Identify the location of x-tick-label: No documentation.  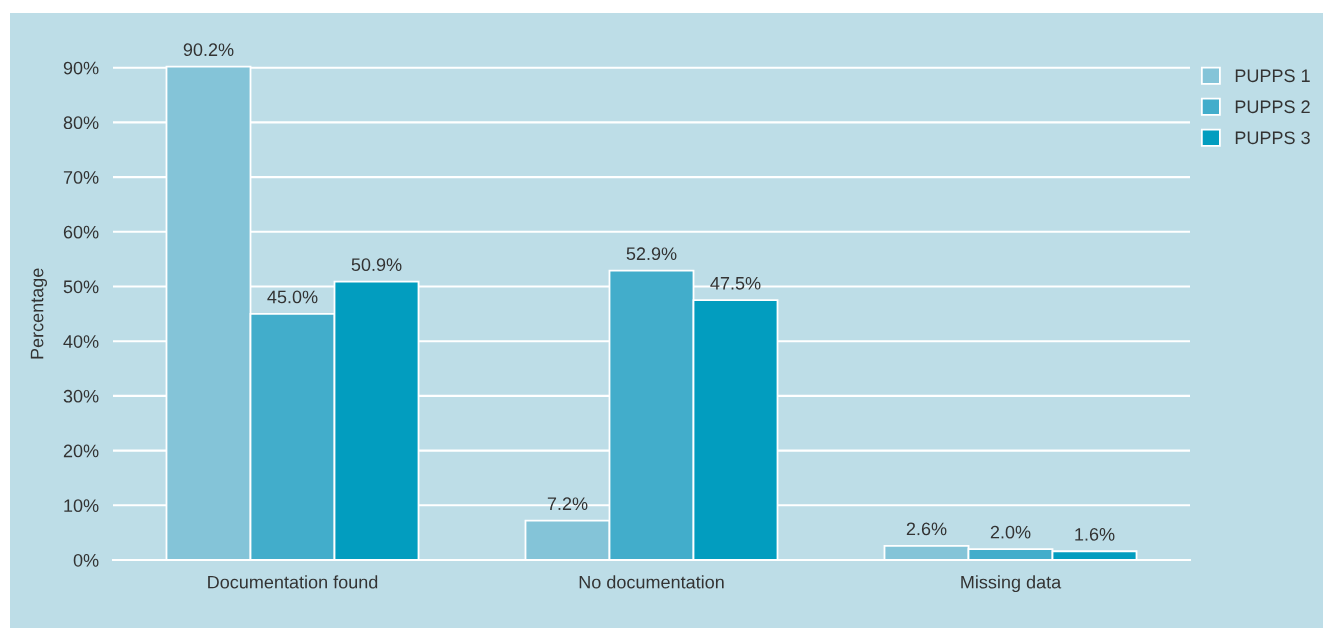
(651, 582).